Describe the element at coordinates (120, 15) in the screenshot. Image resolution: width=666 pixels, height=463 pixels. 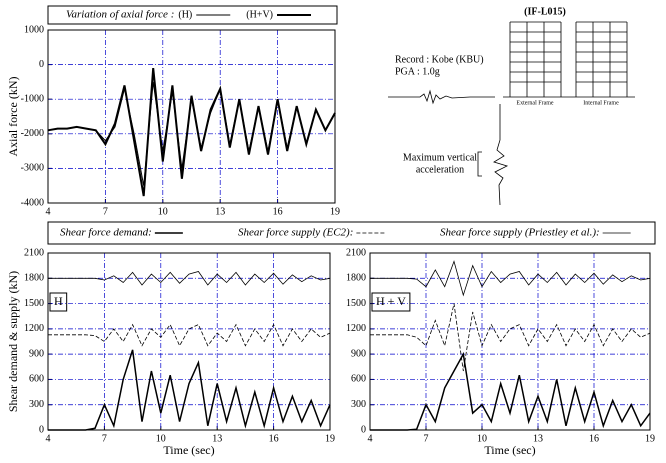
I see `legend-title: Variation of axial force :` at that location.